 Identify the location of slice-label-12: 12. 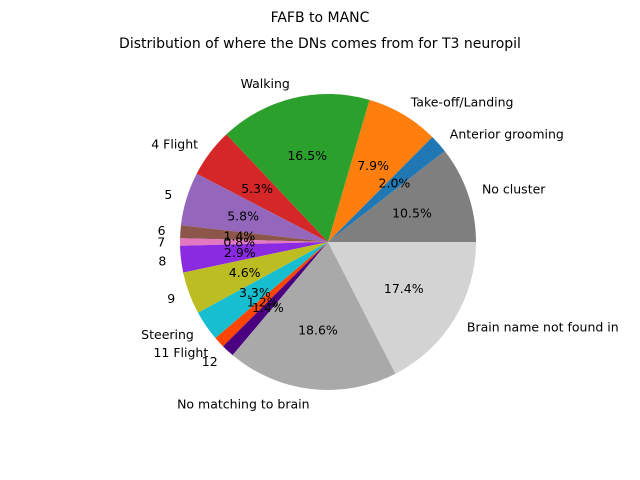
(210, 361).